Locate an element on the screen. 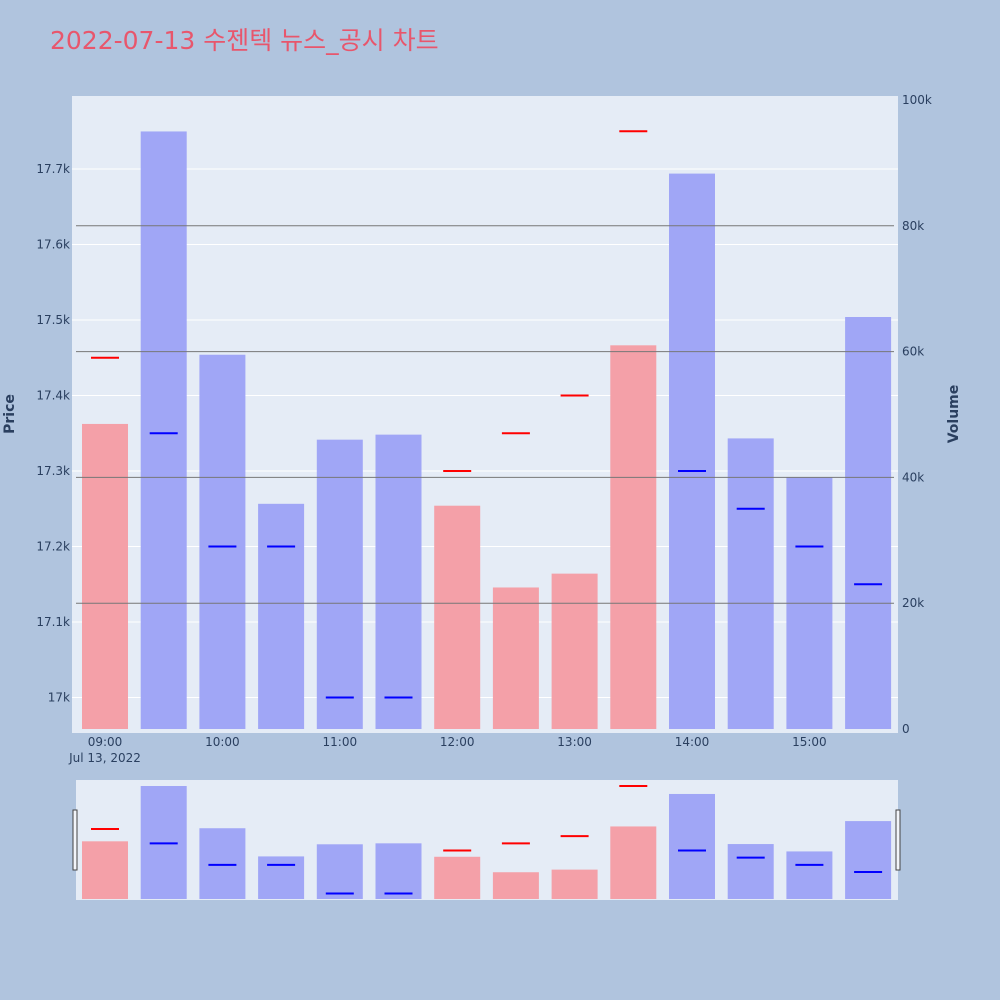 This screenshot has width=1000, height=1000. volume-tick-label: 20k is located at coordinates (913, 603).